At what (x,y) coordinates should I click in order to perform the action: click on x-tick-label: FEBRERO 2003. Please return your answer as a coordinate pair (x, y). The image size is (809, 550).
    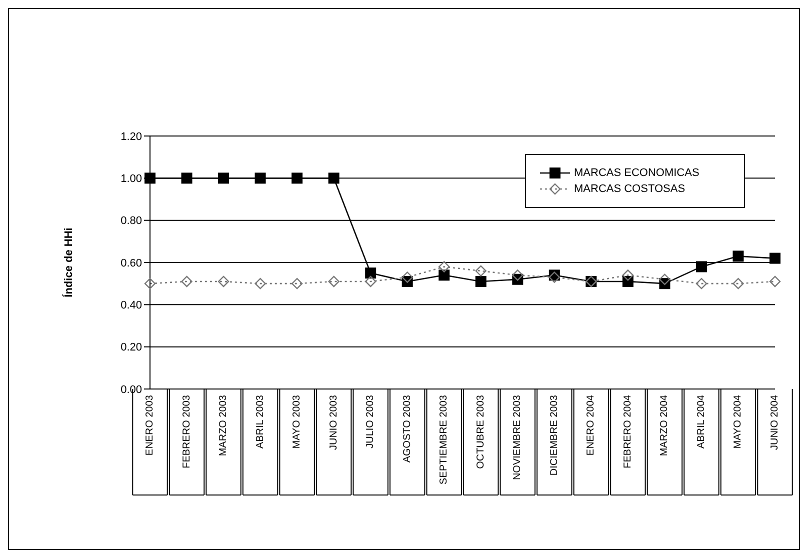
    Looking at the image, I should click on (186, 431).